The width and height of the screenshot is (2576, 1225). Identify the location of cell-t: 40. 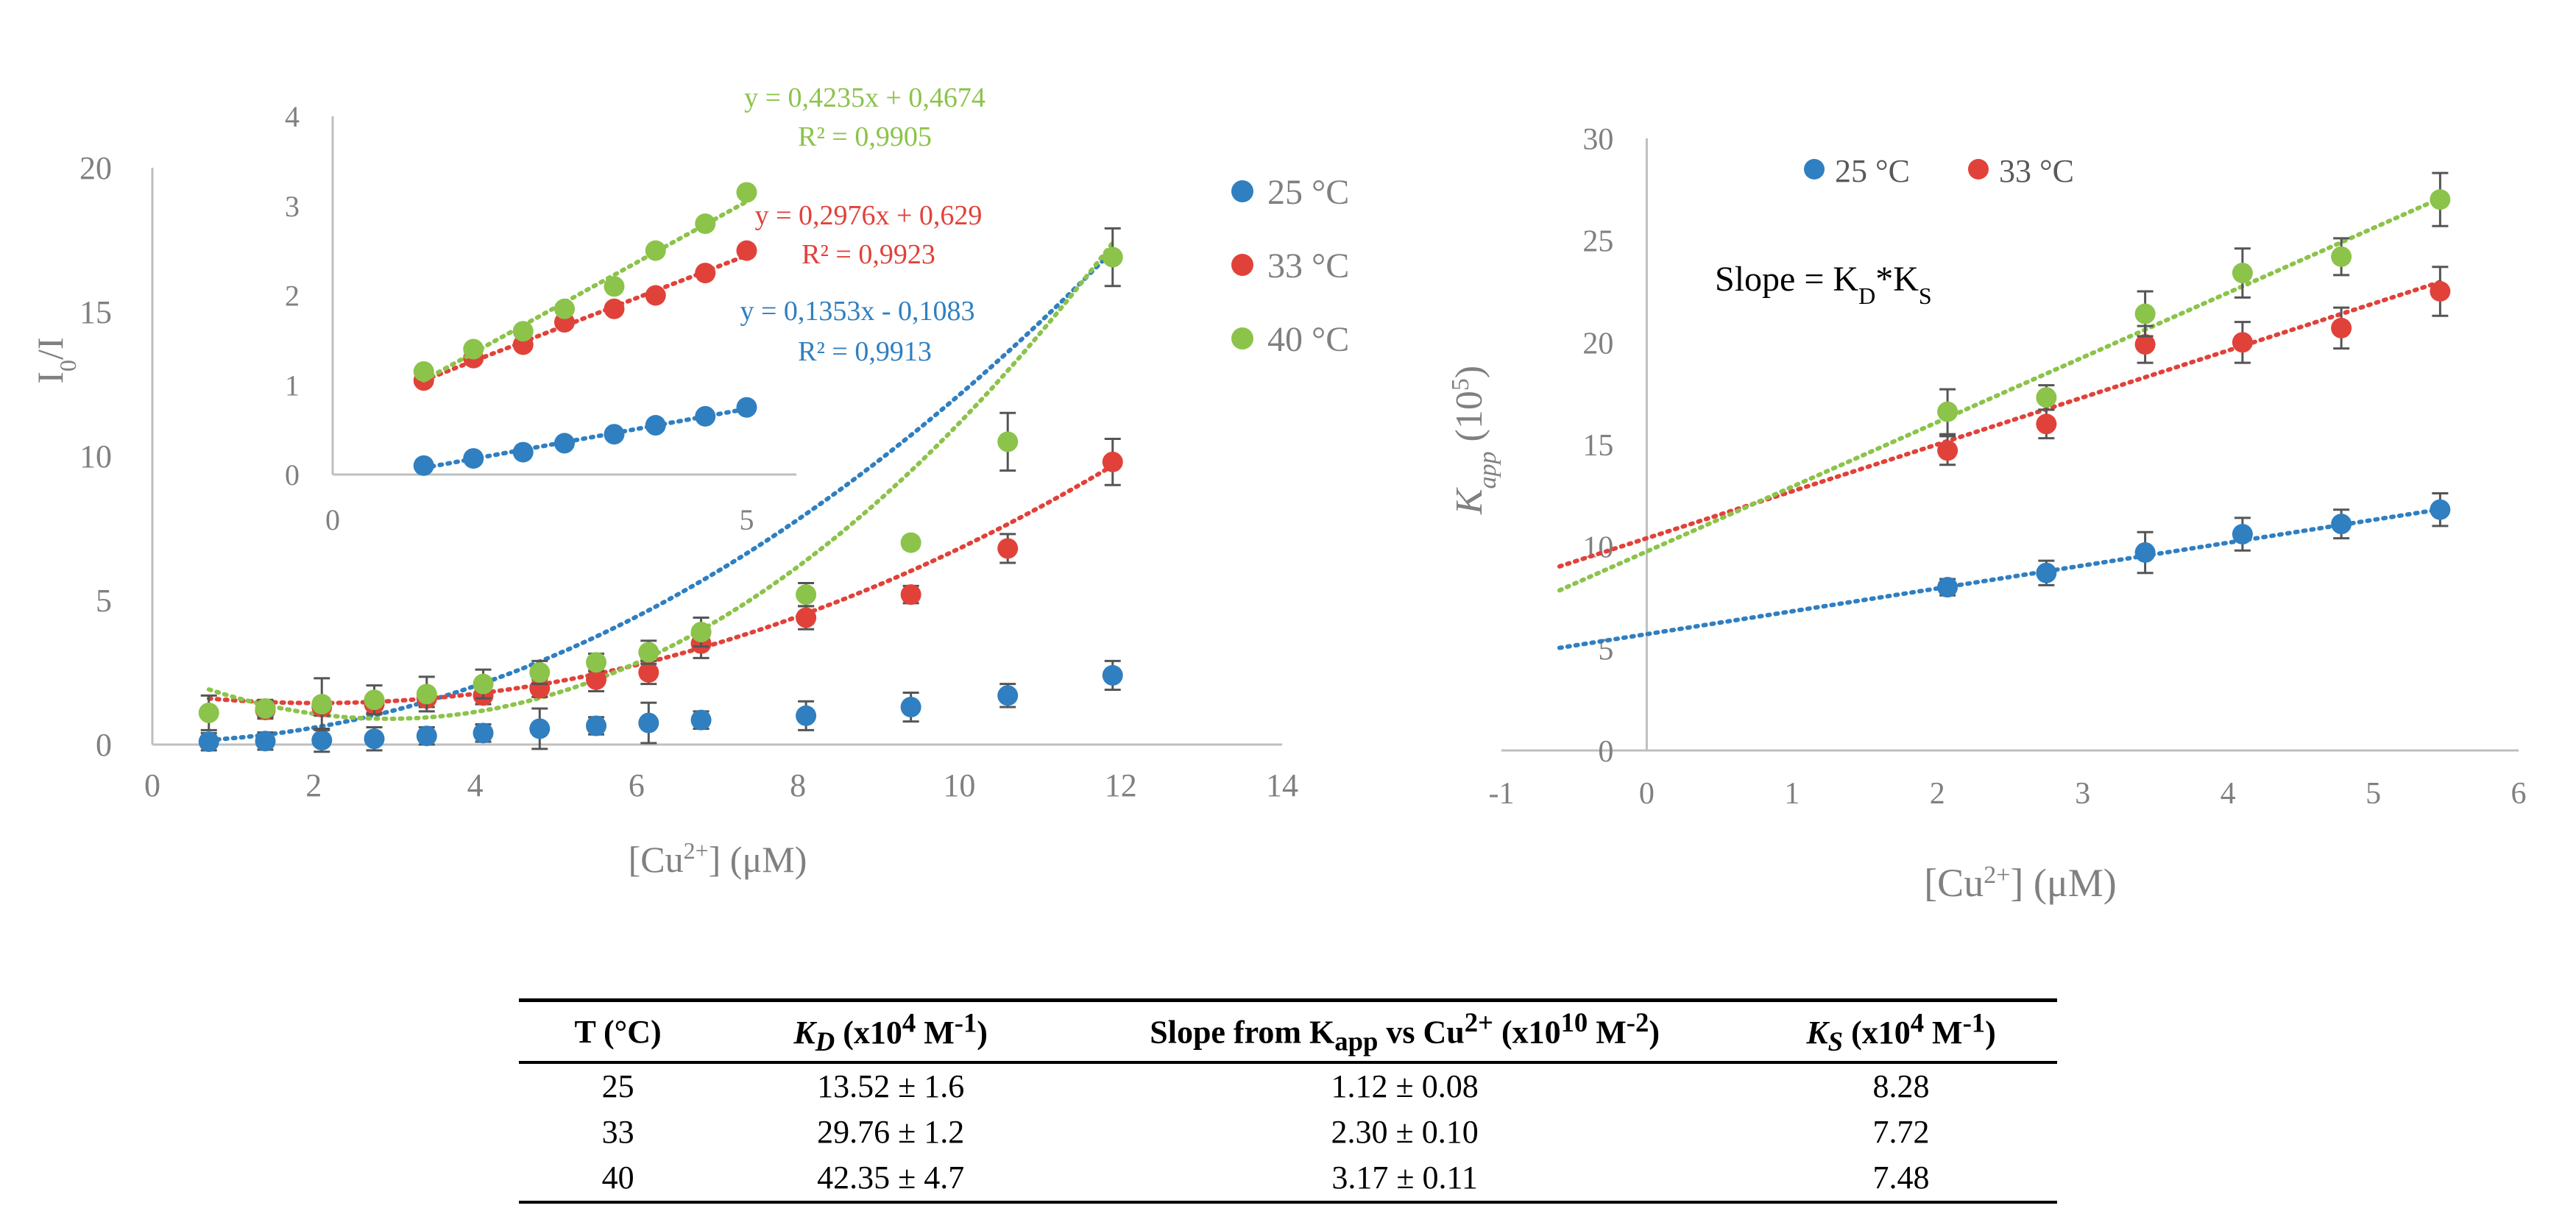
(618, 1179).